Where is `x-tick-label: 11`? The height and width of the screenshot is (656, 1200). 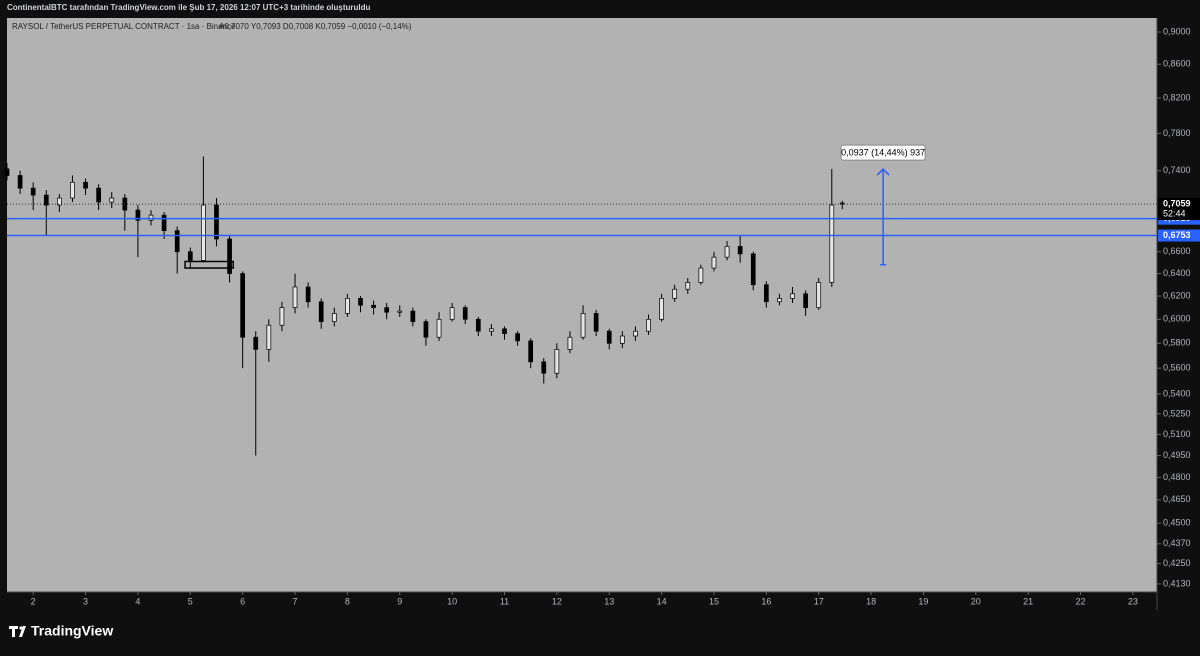 x-tick-label: 11 is located at coordinates (504, 601).